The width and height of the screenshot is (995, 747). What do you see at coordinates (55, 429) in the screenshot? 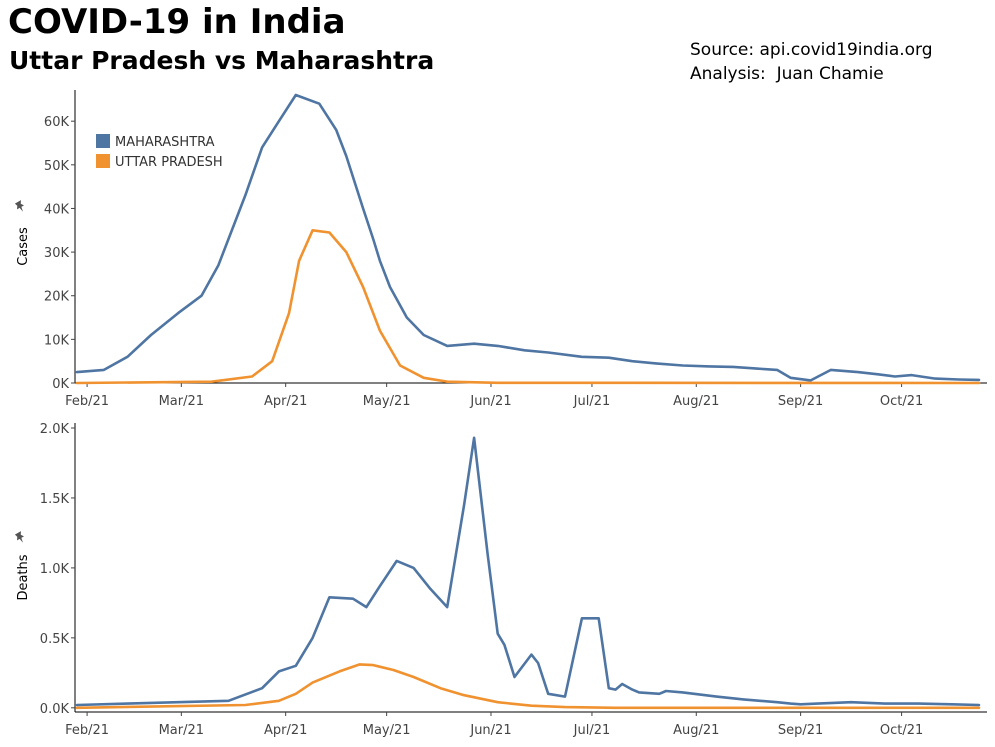
I see `y-tick-label: 2.0K` at bounding box center [55, 429].